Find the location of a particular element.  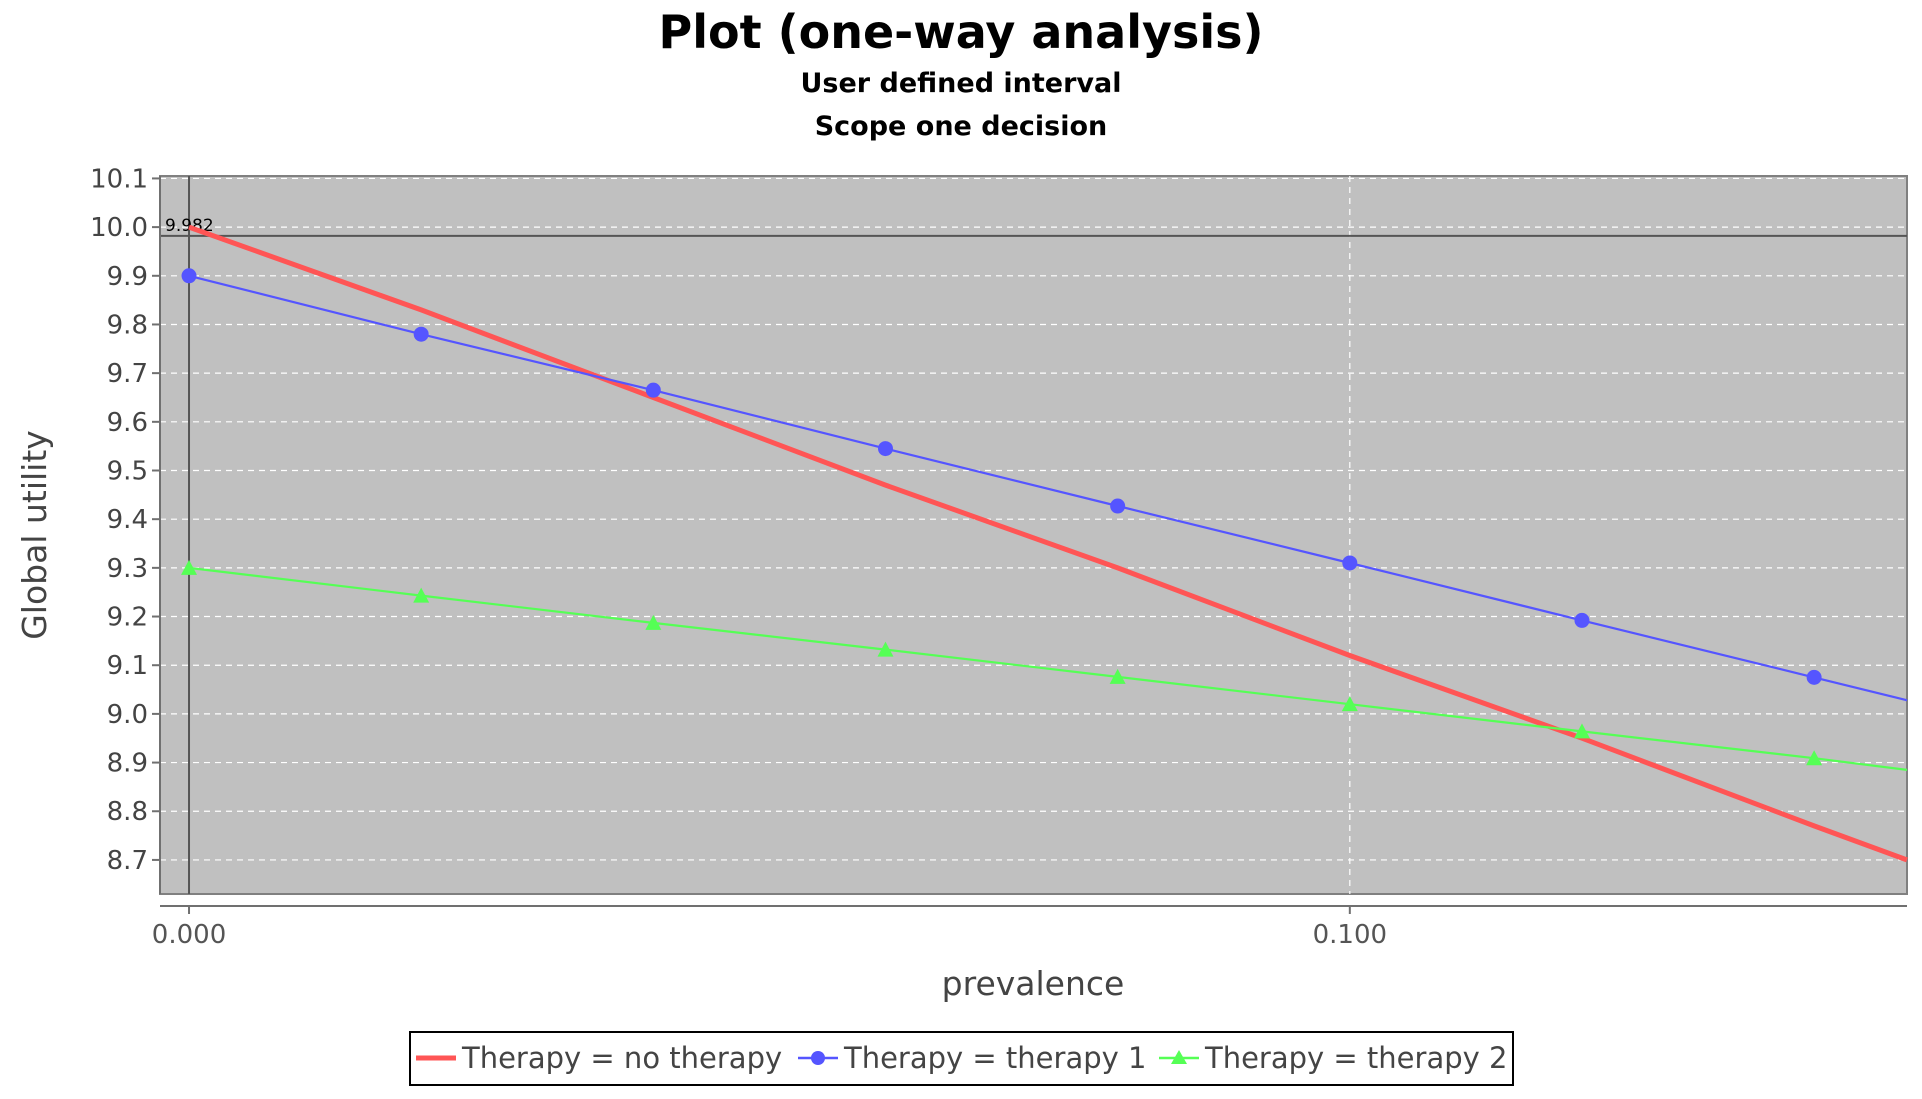

x-ticks: 0.000 0.100 is located at coordinates (769, 928).